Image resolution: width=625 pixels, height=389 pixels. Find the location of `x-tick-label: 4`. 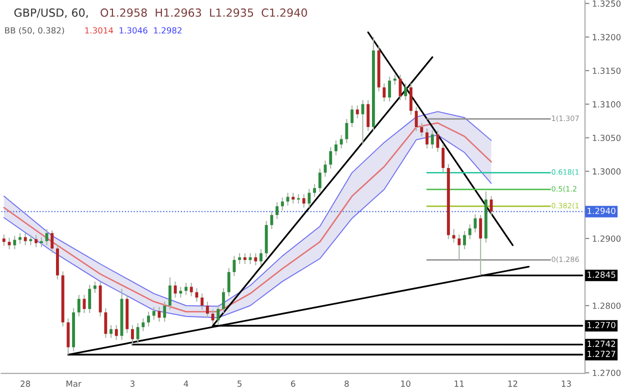

x-tick-label: 4 is located at coordinates (186, 383).